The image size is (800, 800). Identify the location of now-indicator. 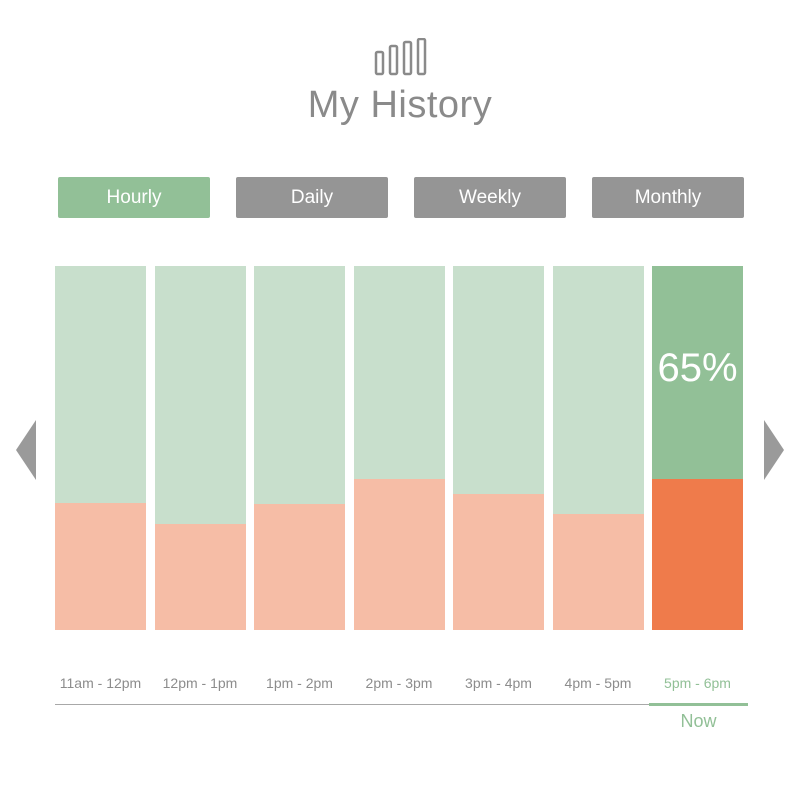
(698, 704).